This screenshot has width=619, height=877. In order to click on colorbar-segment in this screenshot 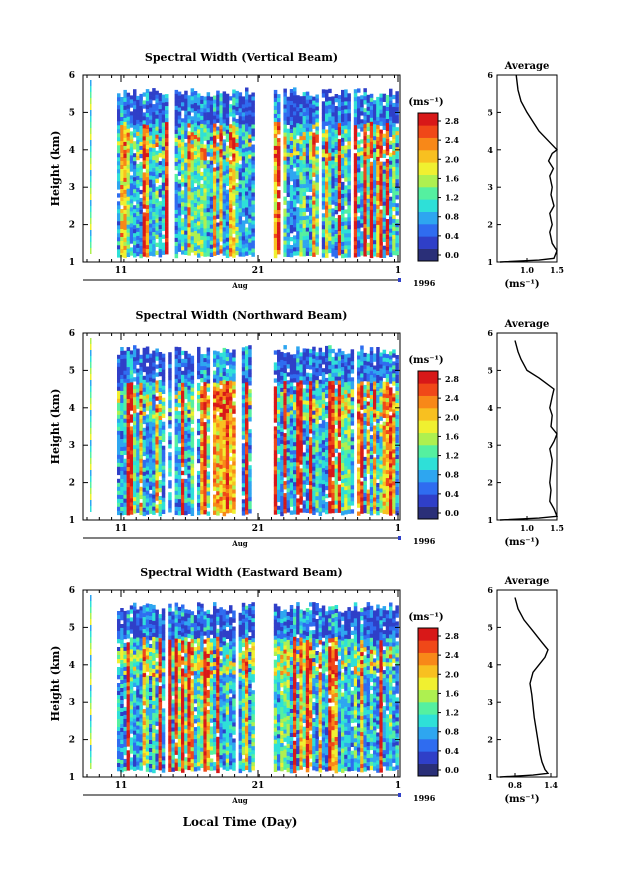, I will do `click(428, 193)`.